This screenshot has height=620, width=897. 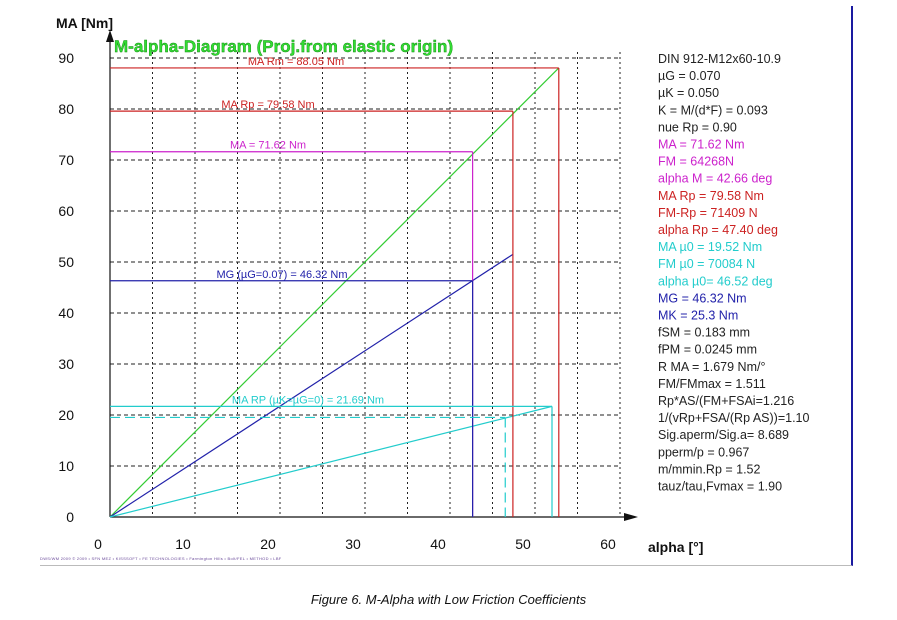 What do you see at coordinates (110, 36) in the screenshot?
I see `y-axis-arrow` at bounding box center [110, 36].